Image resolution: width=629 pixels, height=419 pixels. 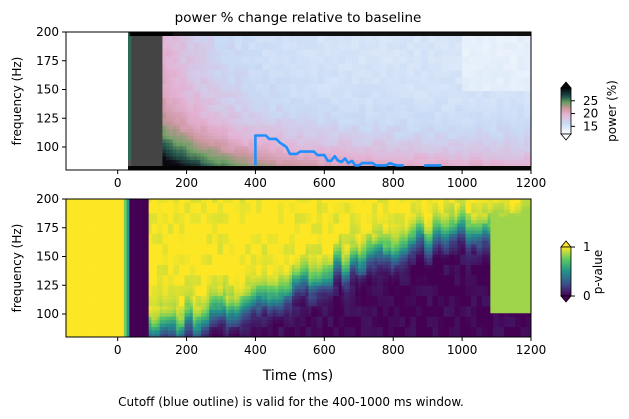 What do you see at coordinates (329, 150) in the screenshot?
I see `cutoff-outline` at bounding box center [329, 150].